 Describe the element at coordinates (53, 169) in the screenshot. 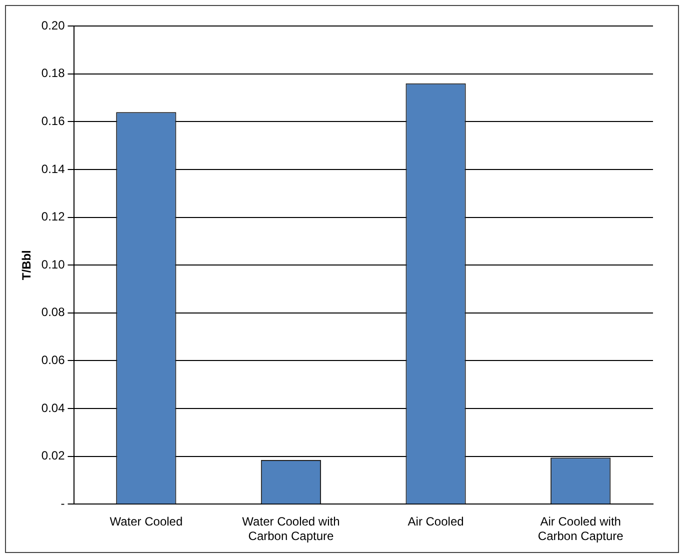

I see `y-tick-label: 0.14` at that location.